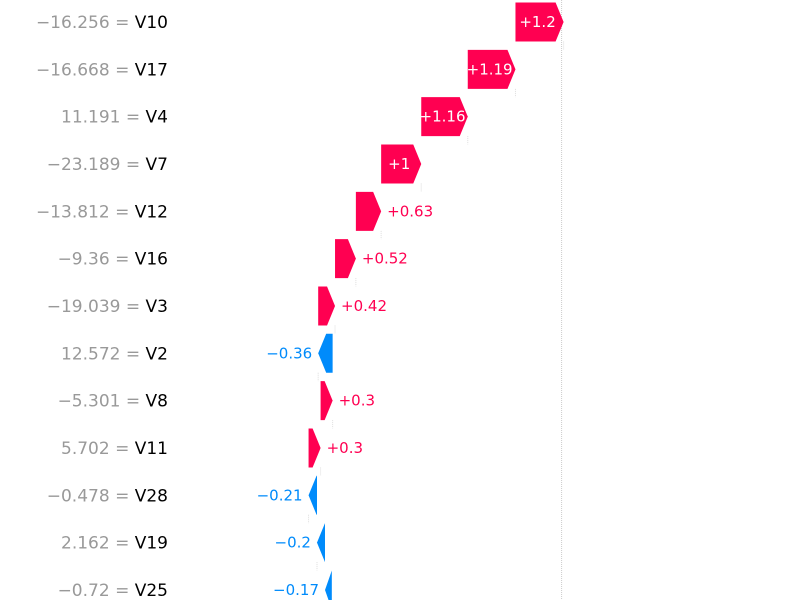 This screenshot has height=600, width=800. What do you see at coordinates (364, 306) in the screenshot?
I see `bar-value-label: +0.42` at bounding box center [364, 306].